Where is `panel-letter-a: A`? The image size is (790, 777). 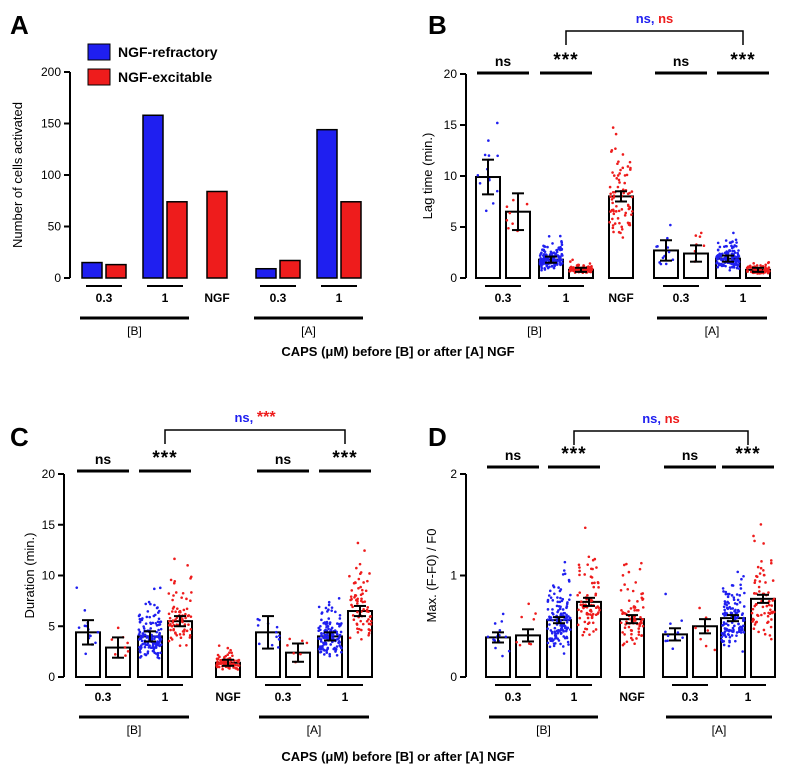 panel-letter-a: A is located at coordinates (19, 25).